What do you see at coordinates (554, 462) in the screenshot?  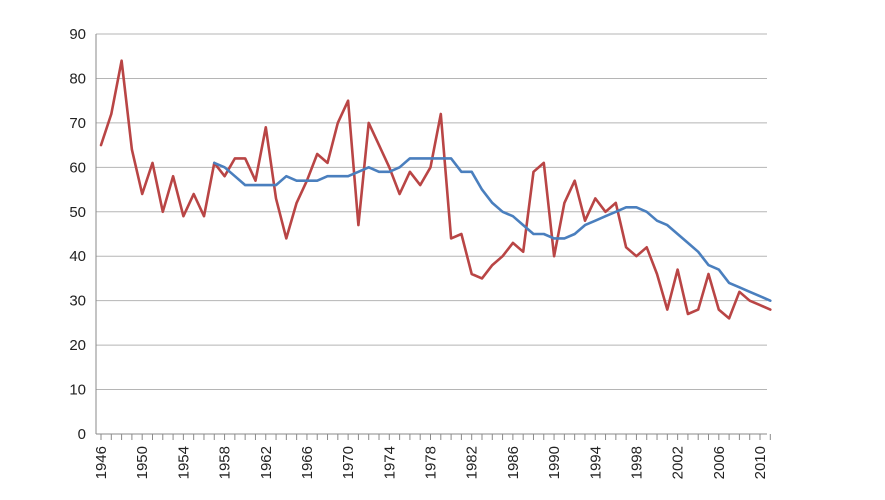 I see `x-tick-label: 1990` at bounding box center [554, 462].